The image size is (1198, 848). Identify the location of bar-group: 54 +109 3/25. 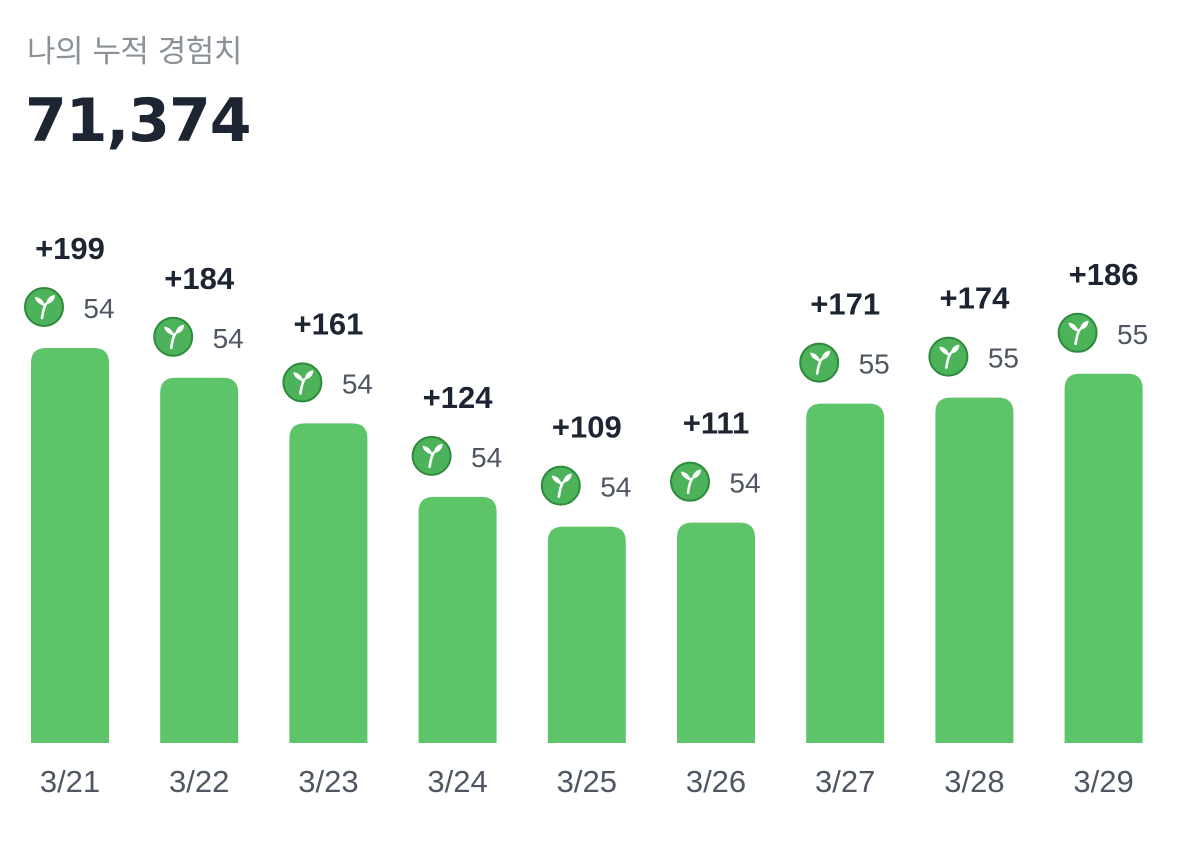
(585, 604).